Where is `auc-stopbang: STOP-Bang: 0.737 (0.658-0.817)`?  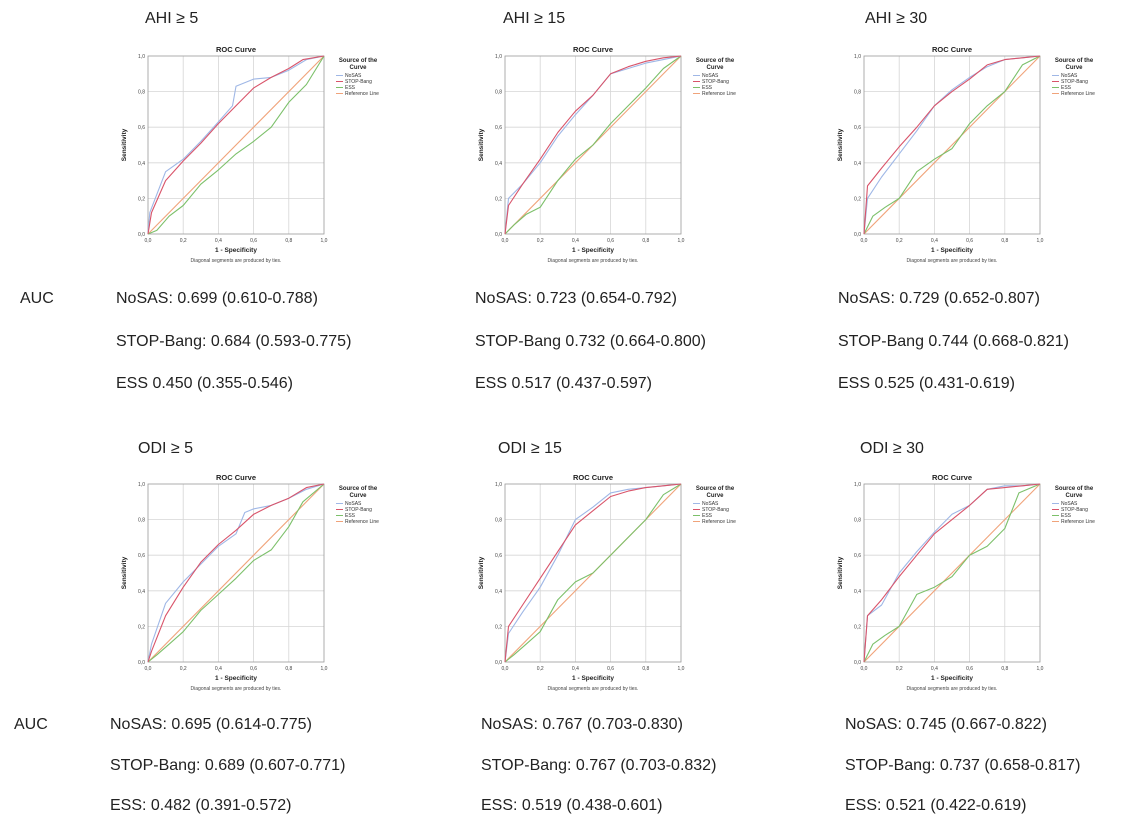
auc-stopbang: STOP-Bang: 0.737 (0.658-0.817) is located at coordinates (963, 765).